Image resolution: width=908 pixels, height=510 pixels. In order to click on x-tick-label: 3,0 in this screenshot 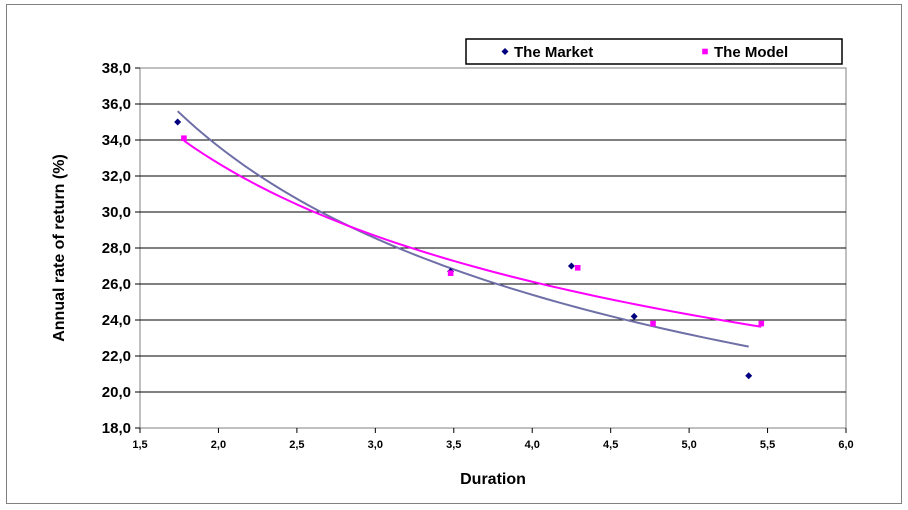, I will do `click(375, 445)`.